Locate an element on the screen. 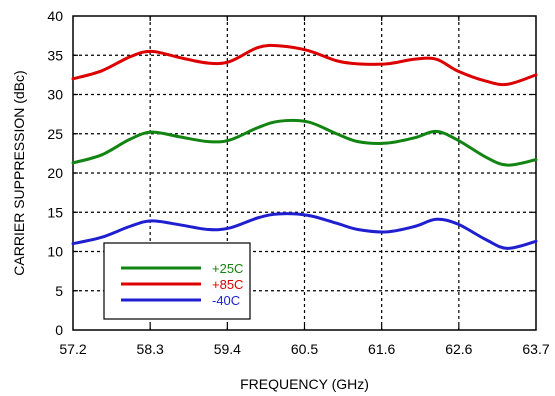 Image resolution: width=555 pixels, height=396 pixels. x-tick-label: 63.7 is located at coordinates (535, 349).